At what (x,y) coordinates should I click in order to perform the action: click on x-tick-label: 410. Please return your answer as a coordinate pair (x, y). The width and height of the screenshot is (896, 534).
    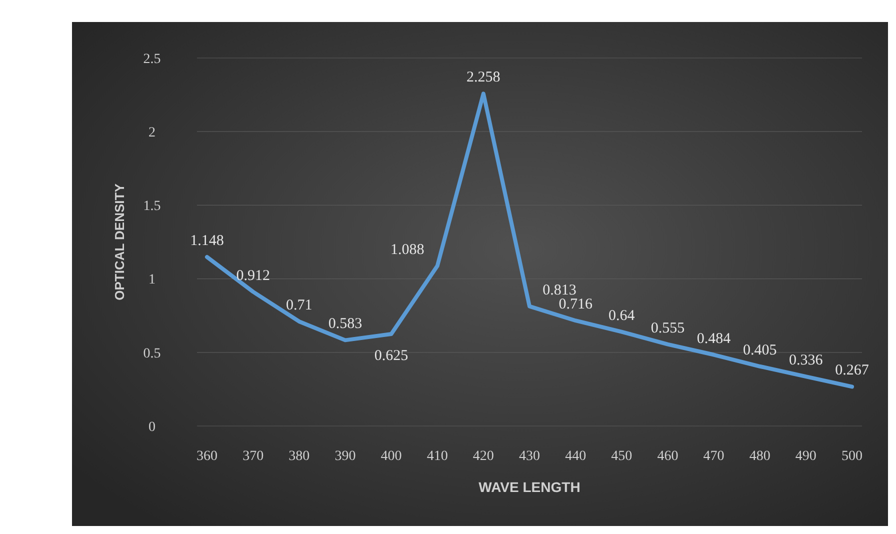
    Looking at the image, I should click on (437, 456).